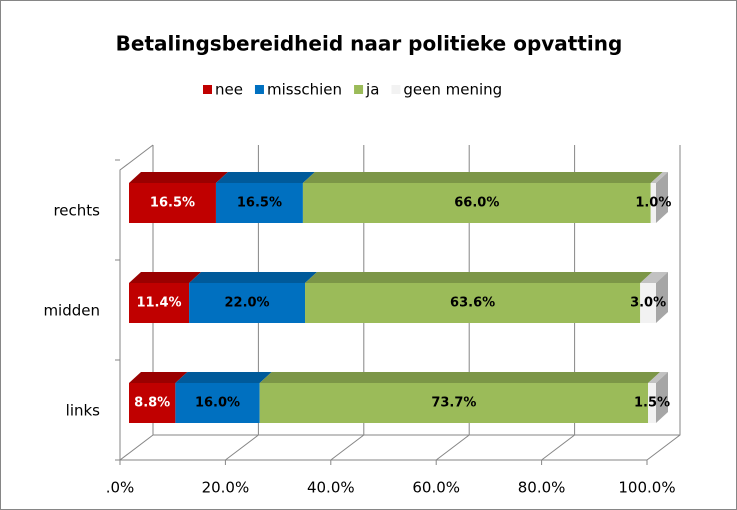 Image resolution: width=737 pixels, height=510 pixels. What do you see at coordinates (226, 488) in the screenshot?
I see `x-tick-label: 20.0%` at bounding box center [226, 488].